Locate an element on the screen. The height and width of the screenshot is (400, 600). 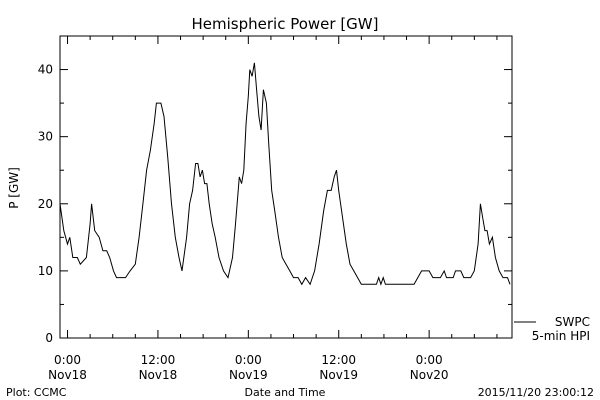
legend-label-swpc: SWPC is located at coordinates (572, 322).